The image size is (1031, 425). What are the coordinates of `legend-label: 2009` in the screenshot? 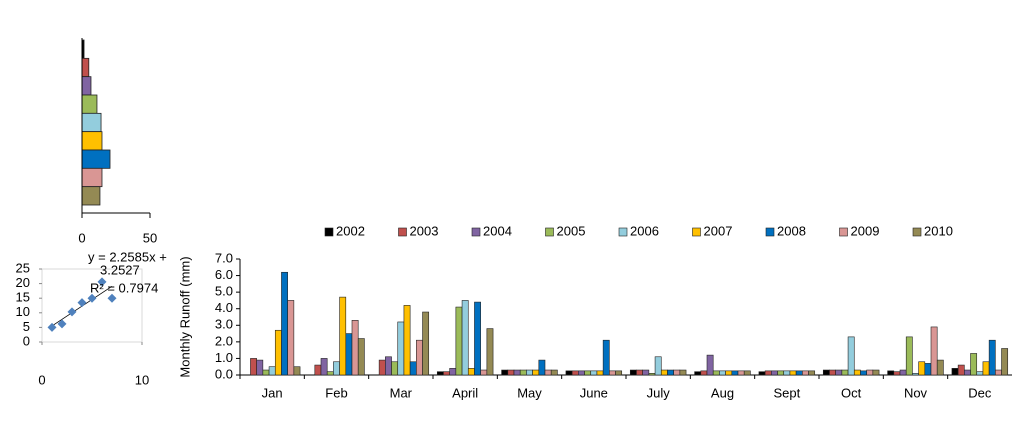 It's located at (865, 230).